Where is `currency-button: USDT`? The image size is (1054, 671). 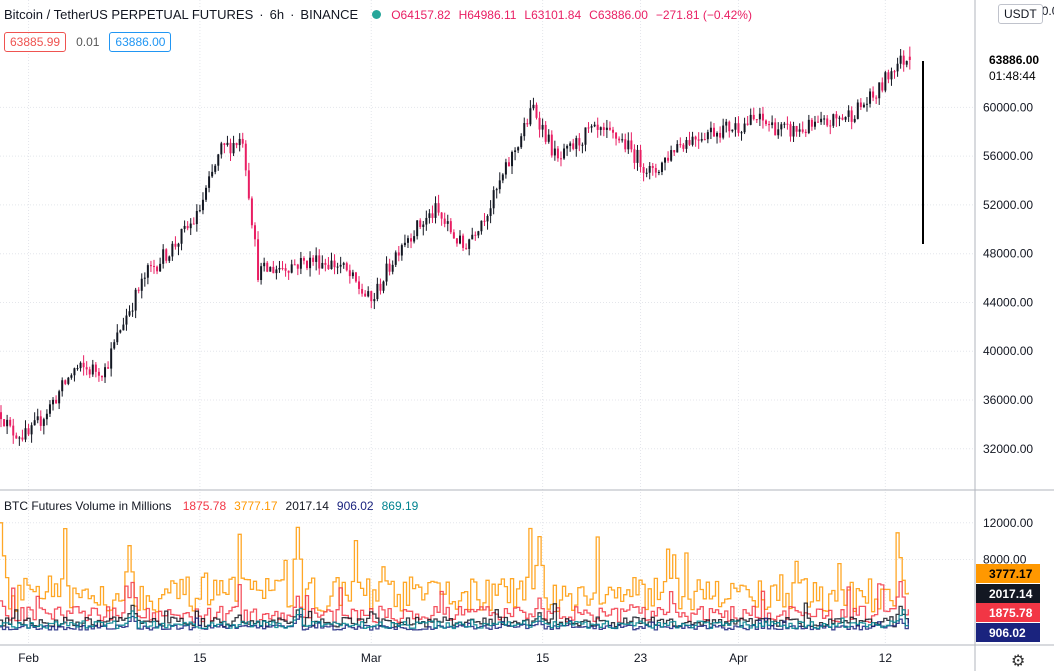
currency-button: USDT is located at coordinates (1020, 14).